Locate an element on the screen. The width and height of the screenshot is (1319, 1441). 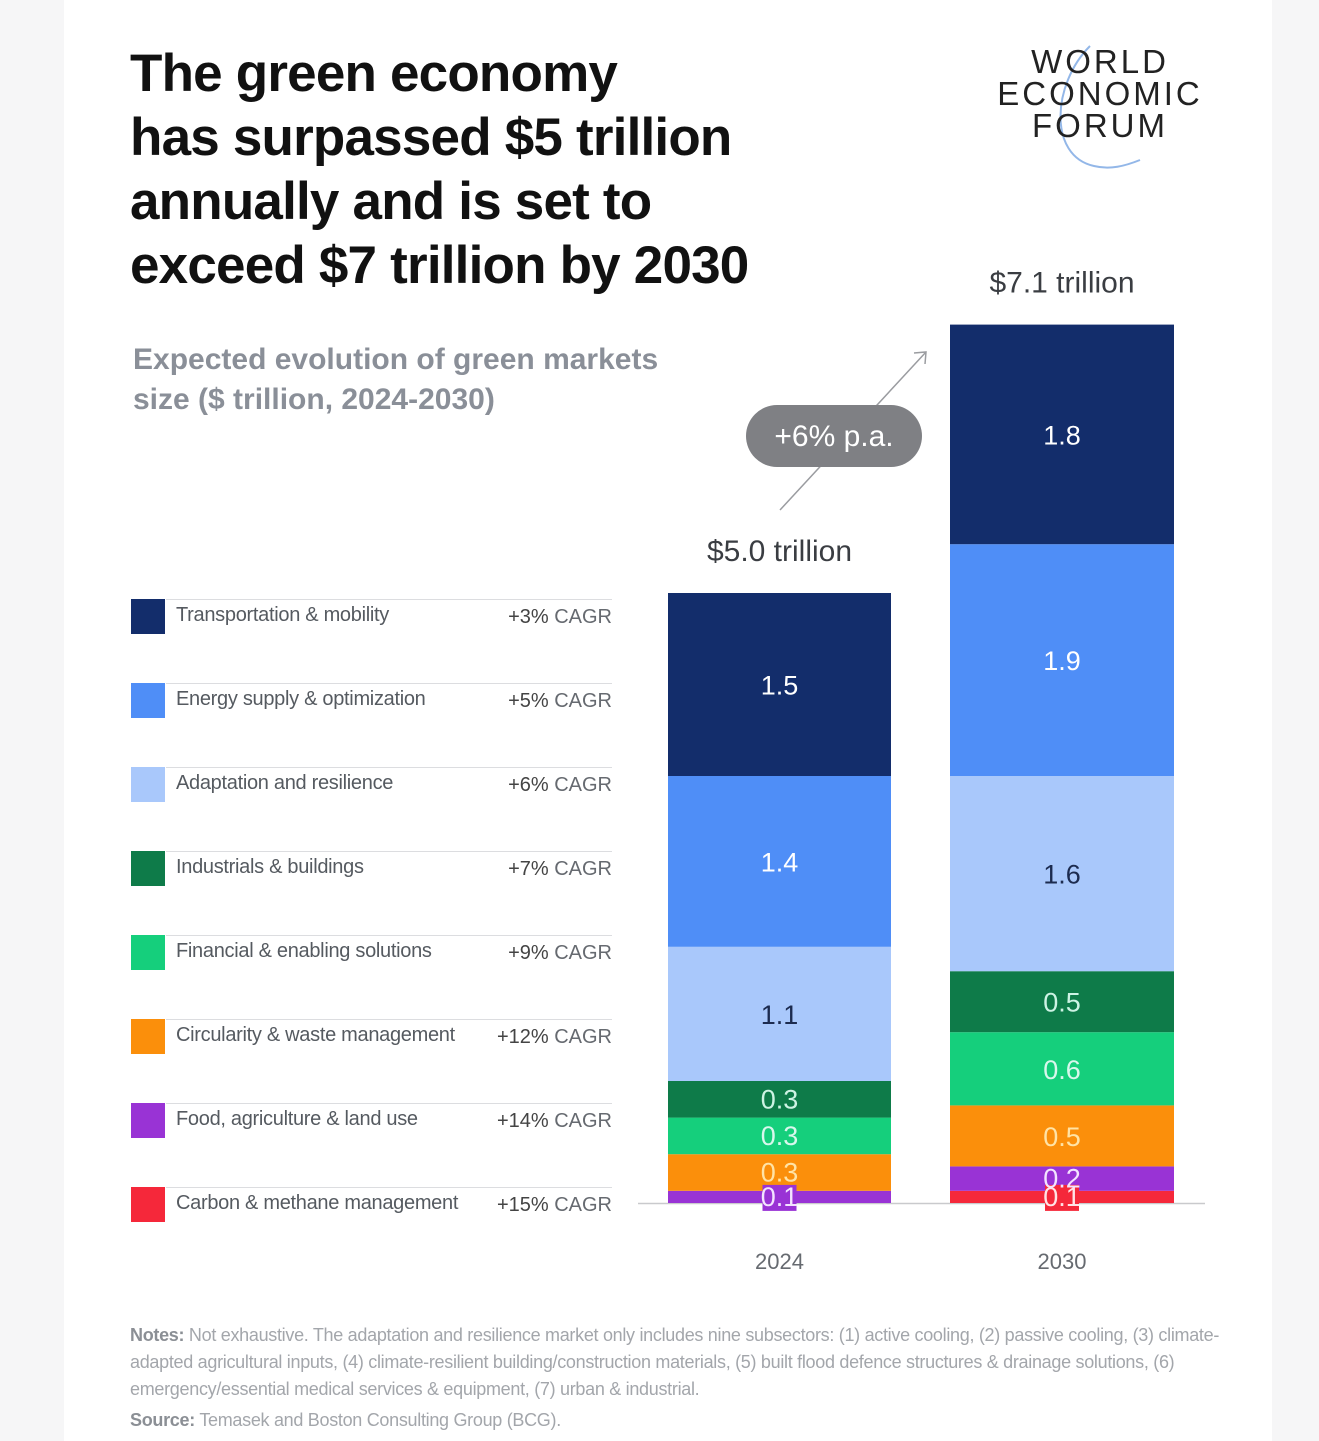
legend-item-adaptation: Adaptation and resilience +6% CAGR is located at coordinates (371, 809).